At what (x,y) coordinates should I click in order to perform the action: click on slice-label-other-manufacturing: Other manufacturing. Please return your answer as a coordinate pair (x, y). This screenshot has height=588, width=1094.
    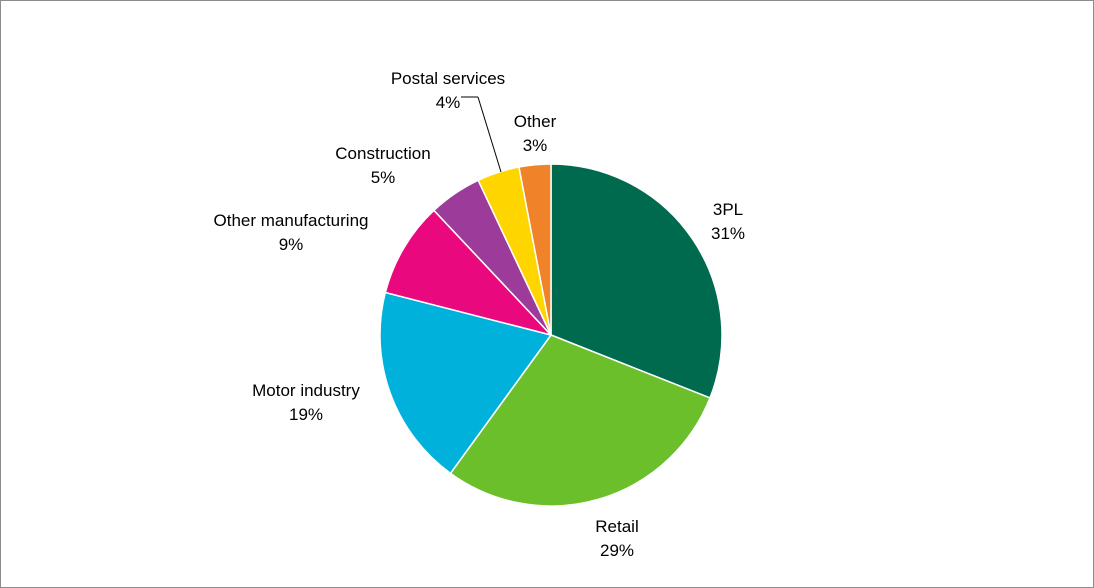
    Looking at the image, I should click on (291, 220).